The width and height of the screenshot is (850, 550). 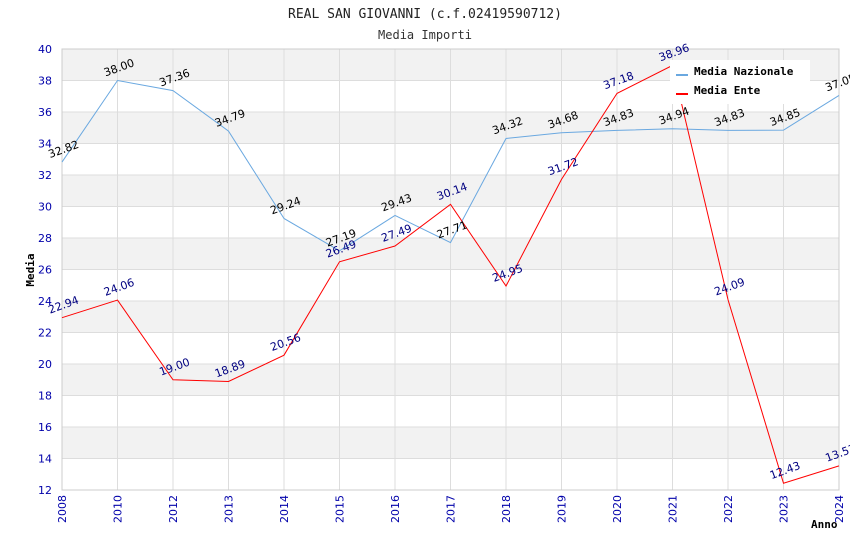 What do you see at coordinates (340, 509) in the screenshot?
I see `x-tick-label: 2015` at bounding box center [340, 509].